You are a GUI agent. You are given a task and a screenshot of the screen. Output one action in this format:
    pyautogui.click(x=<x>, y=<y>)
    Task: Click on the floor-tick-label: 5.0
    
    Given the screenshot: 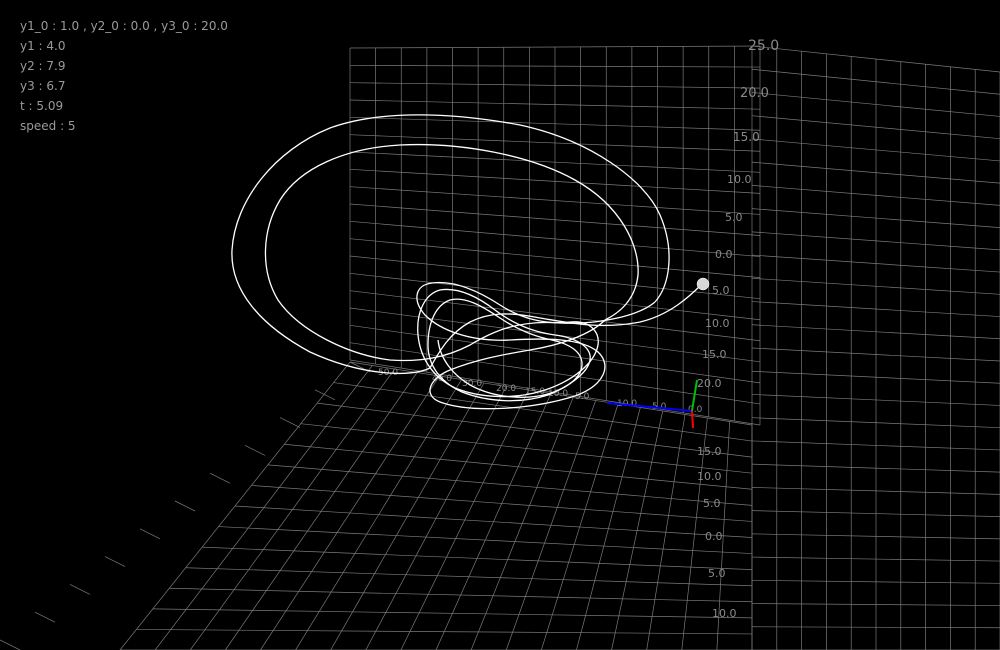 What is the action you would take?
    pyautogui.click(x=582, y=397)
    